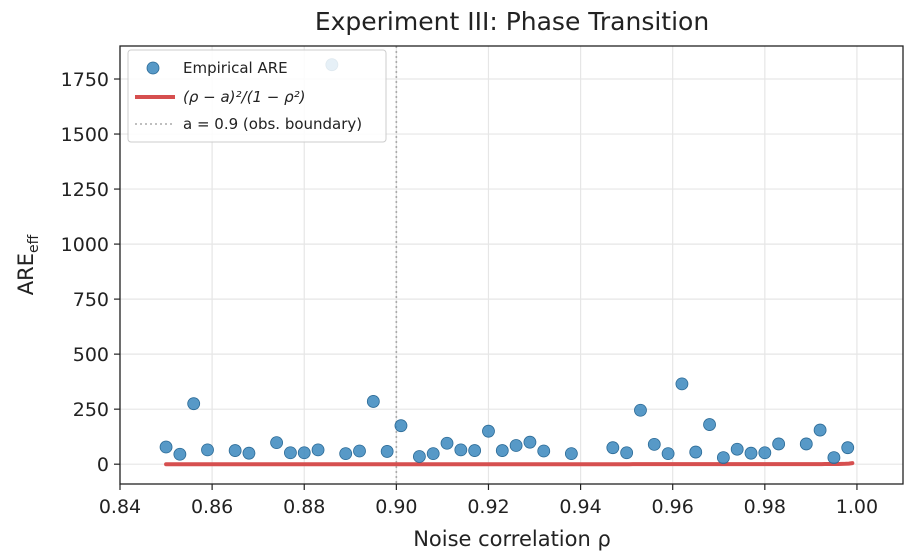 The image size is (913, 559). I want to click on x-tick-label: 0.92, so click(488, 507).